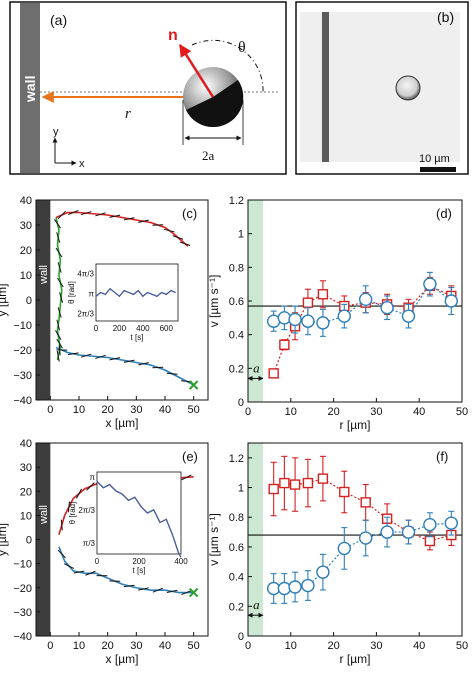  Describe the element at coordinates (362, 509) in the screenshot. I see `series-line` at that location.